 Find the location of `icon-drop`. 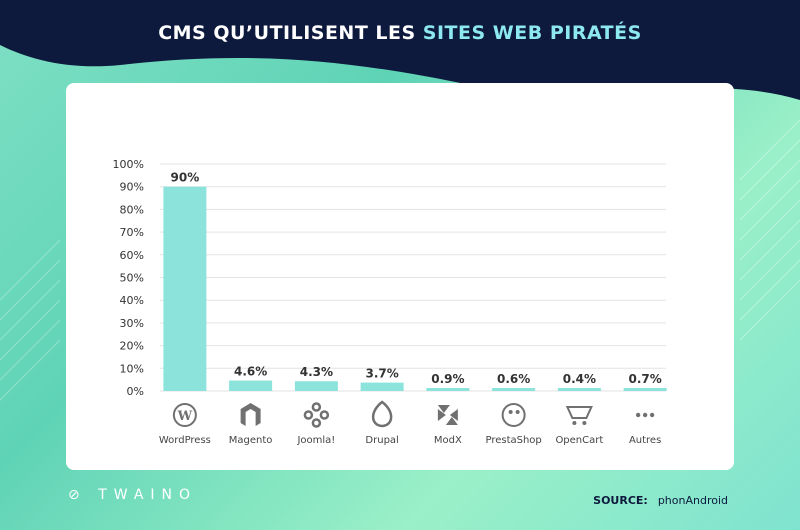

icon-drop is located at coordinates (382, 414).